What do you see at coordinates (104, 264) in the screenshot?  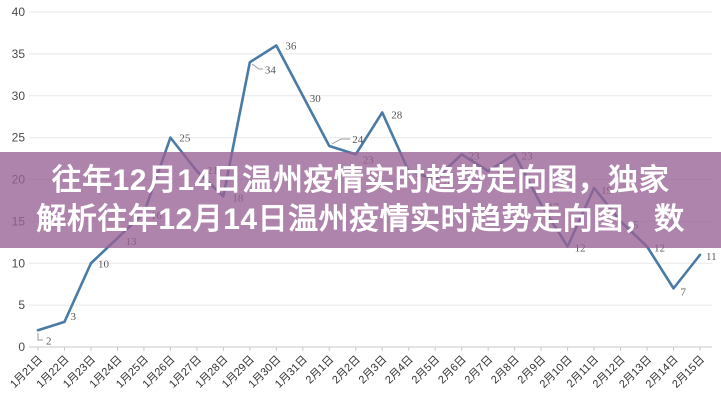 I see `data-point-label: 10` at bounding box center [104, 264].